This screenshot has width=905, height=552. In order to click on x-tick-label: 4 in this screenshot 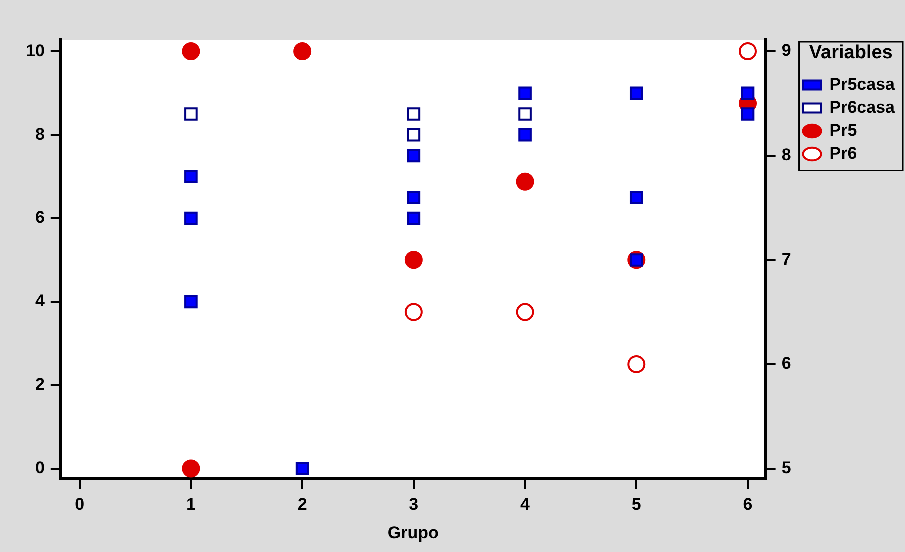, I will do `click(525, 504)`.